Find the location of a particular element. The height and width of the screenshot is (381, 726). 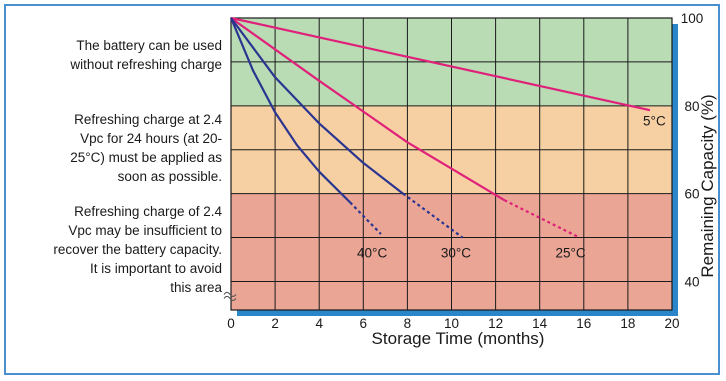

x-tick-label: 12 is located at coordinates (495, 323).